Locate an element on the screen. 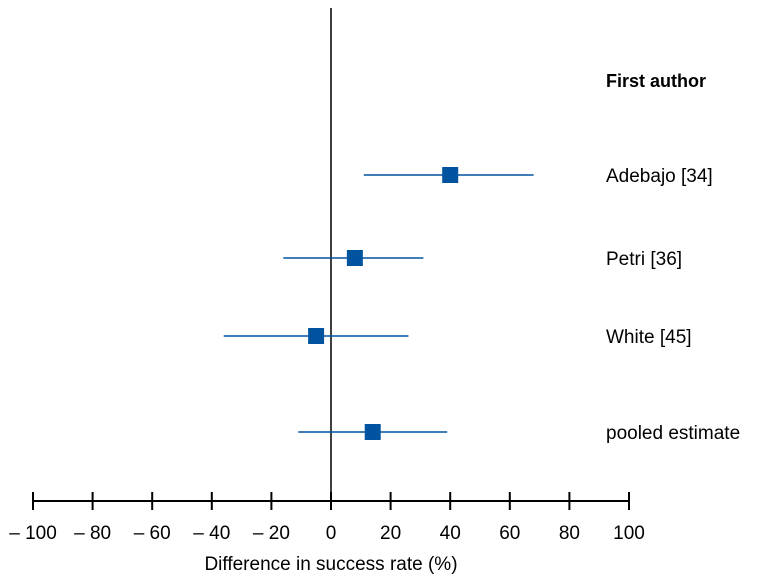 This screenshot has width=769, height=577. x-tick-label: 100 is located at coordinates (629, 533).